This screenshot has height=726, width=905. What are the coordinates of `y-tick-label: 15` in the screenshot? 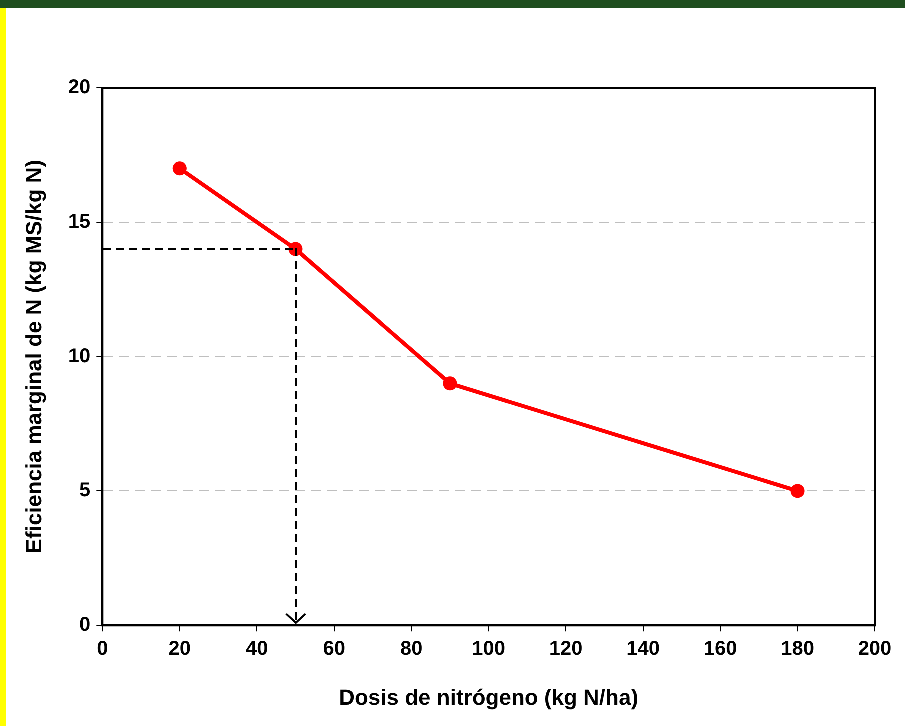 It's located at (79, 221).